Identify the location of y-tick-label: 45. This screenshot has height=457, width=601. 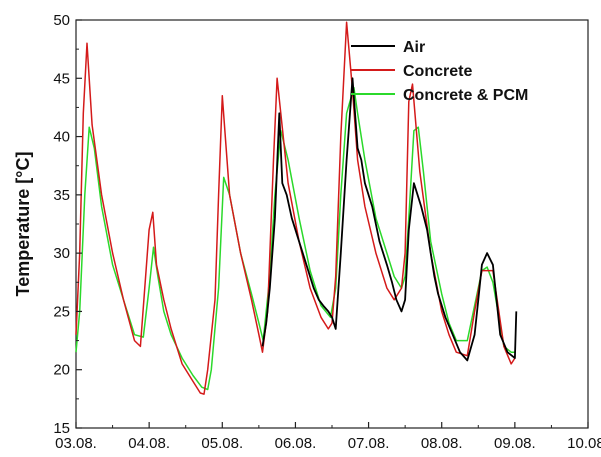
(61, 78).